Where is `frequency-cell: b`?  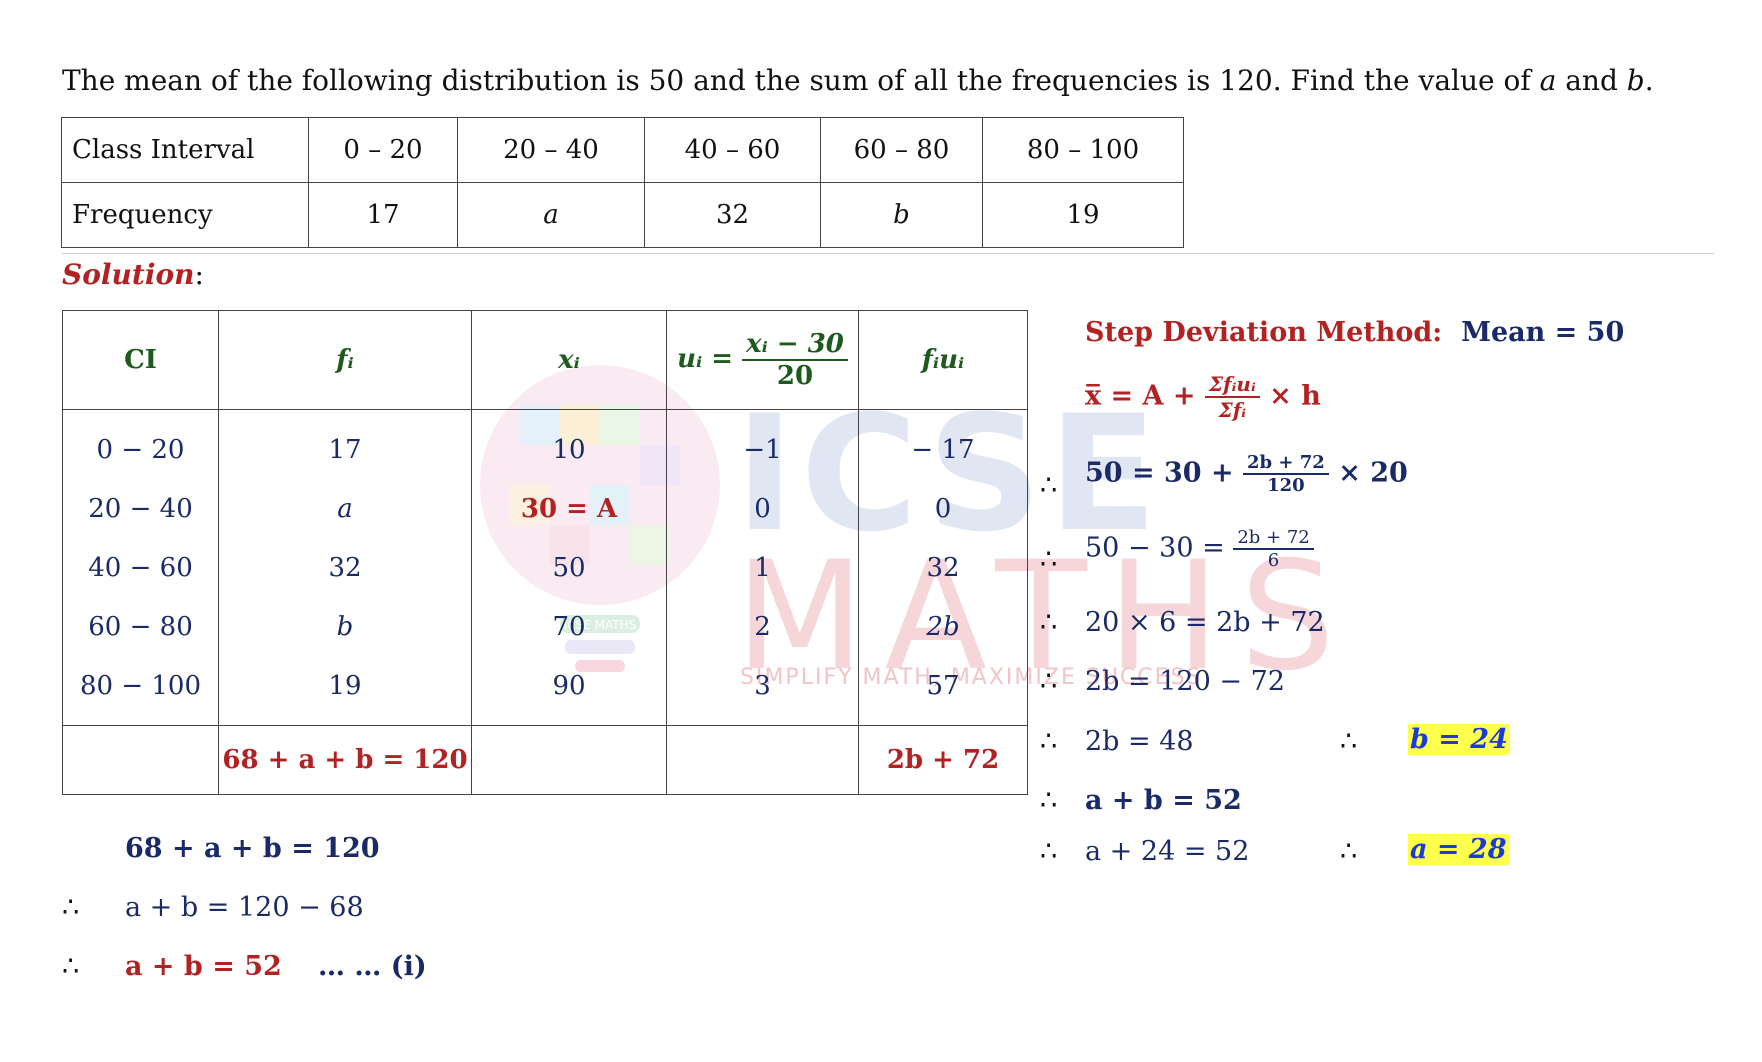
frequency-cell: b is located at coordinates (901, 215).